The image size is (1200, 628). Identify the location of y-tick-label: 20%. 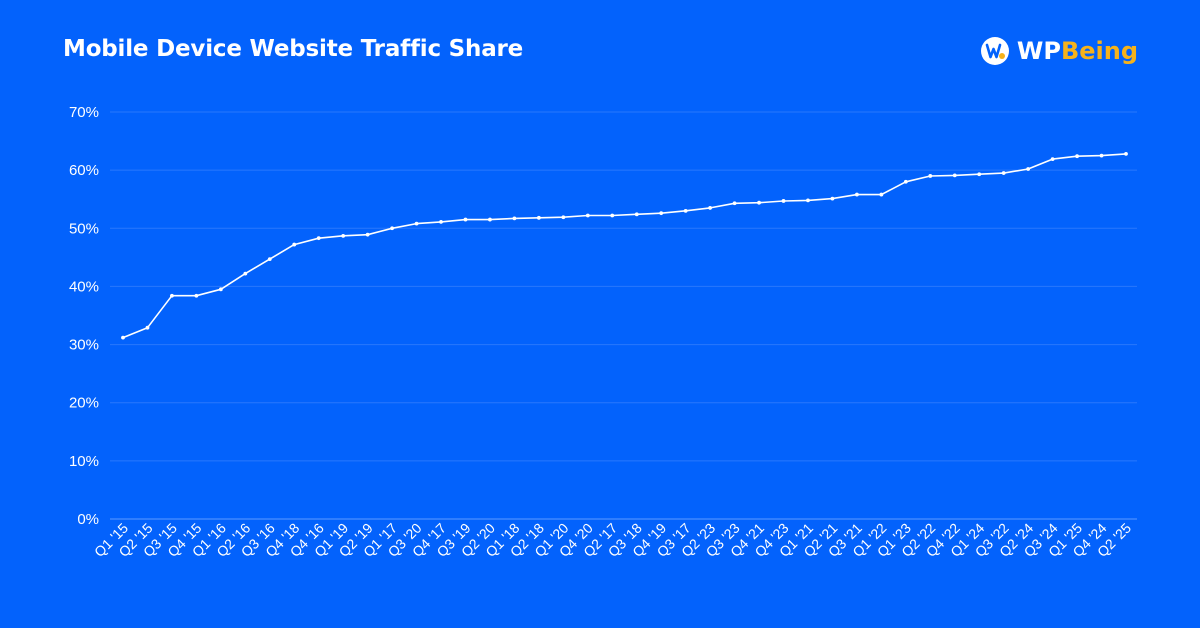
(84, 403).